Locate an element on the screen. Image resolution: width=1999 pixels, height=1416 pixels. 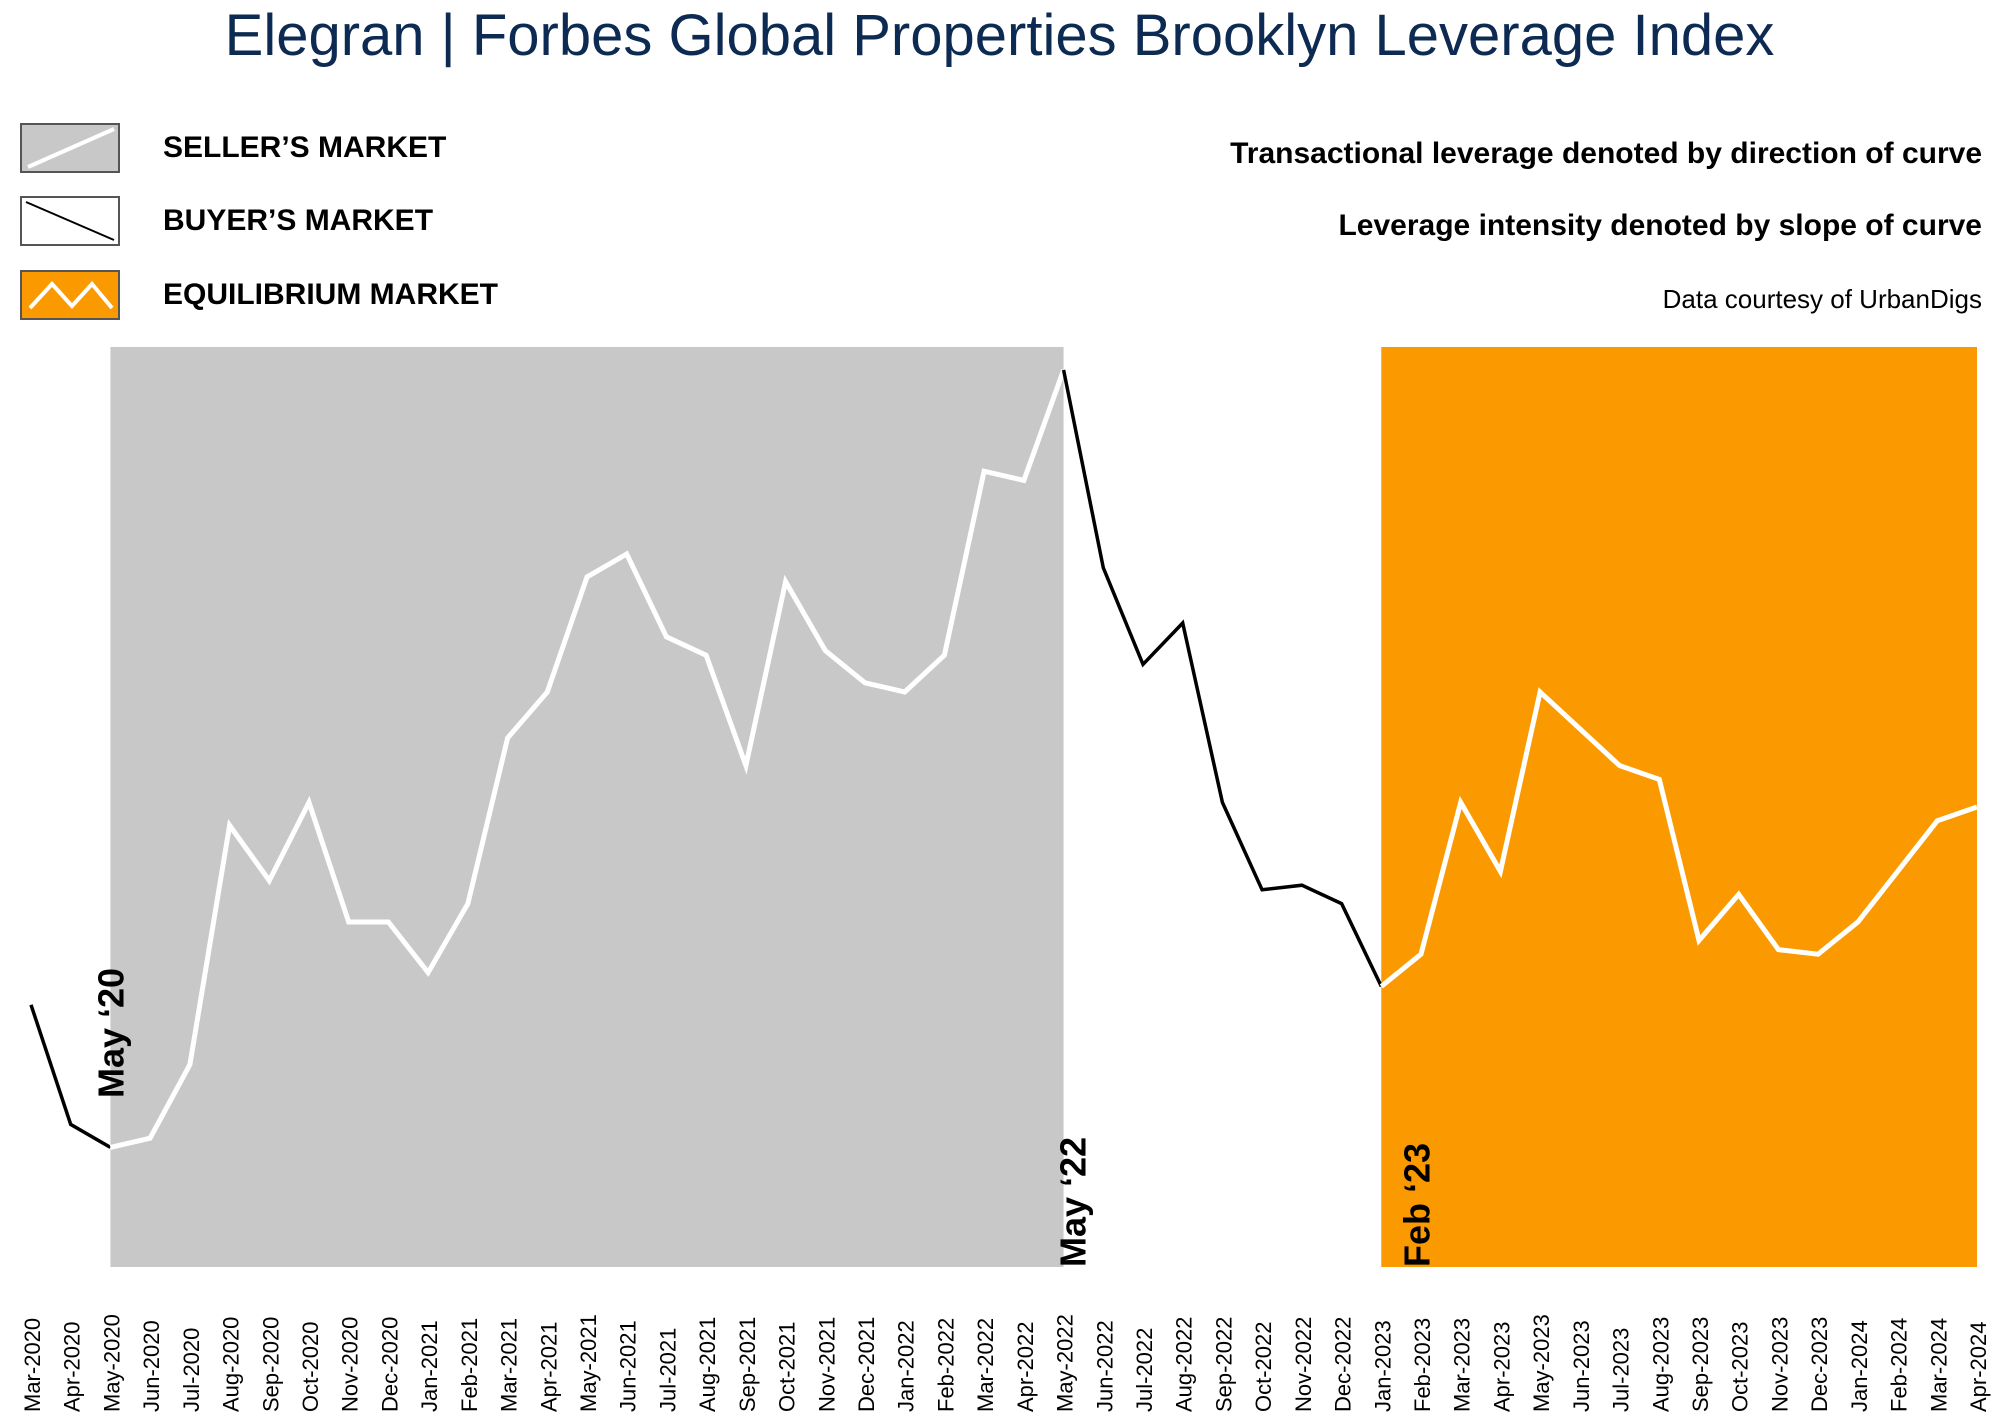
x-tick-label: Aug-2022 is located at coordinates (1184, 1364).